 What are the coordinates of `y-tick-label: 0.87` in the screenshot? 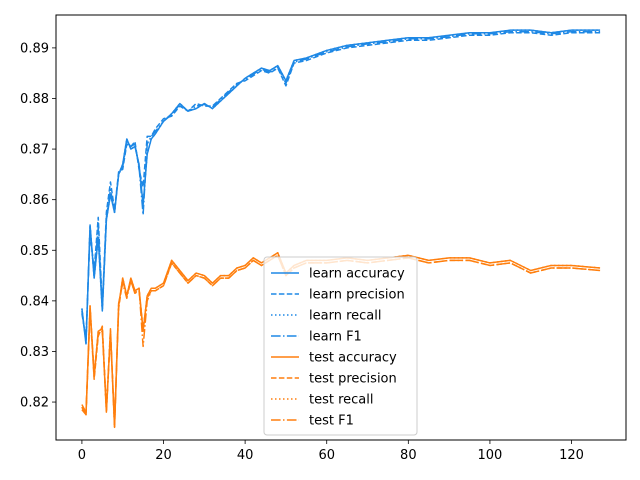 It's located at (34, 150).